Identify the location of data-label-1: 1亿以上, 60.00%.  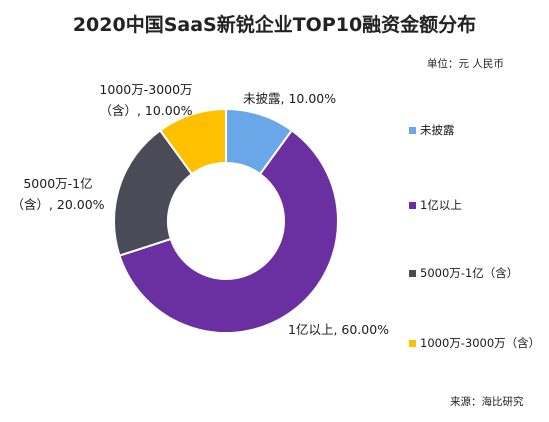
(338, 329).